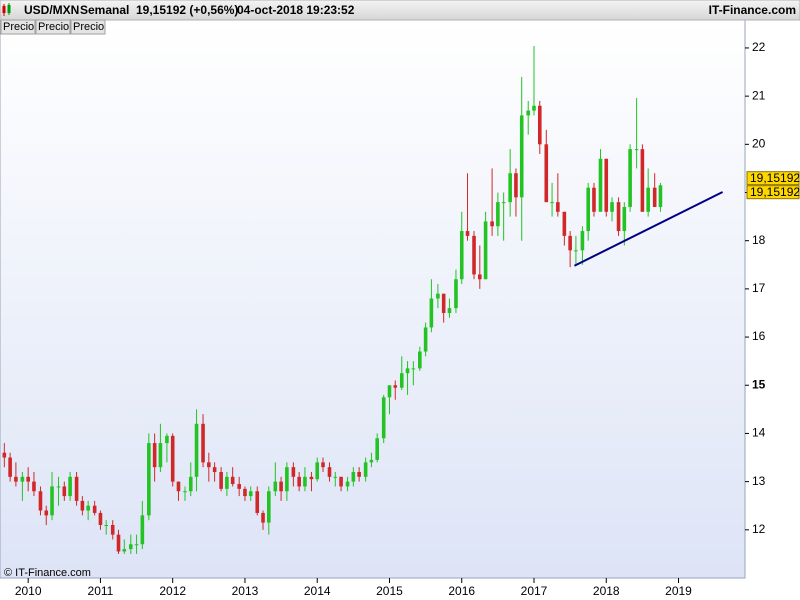 This screenshot has height=600, width=800. Describe the element at coordinates (389, 591) in the screenshot. I see `x-tick-label: 2015` at that location.